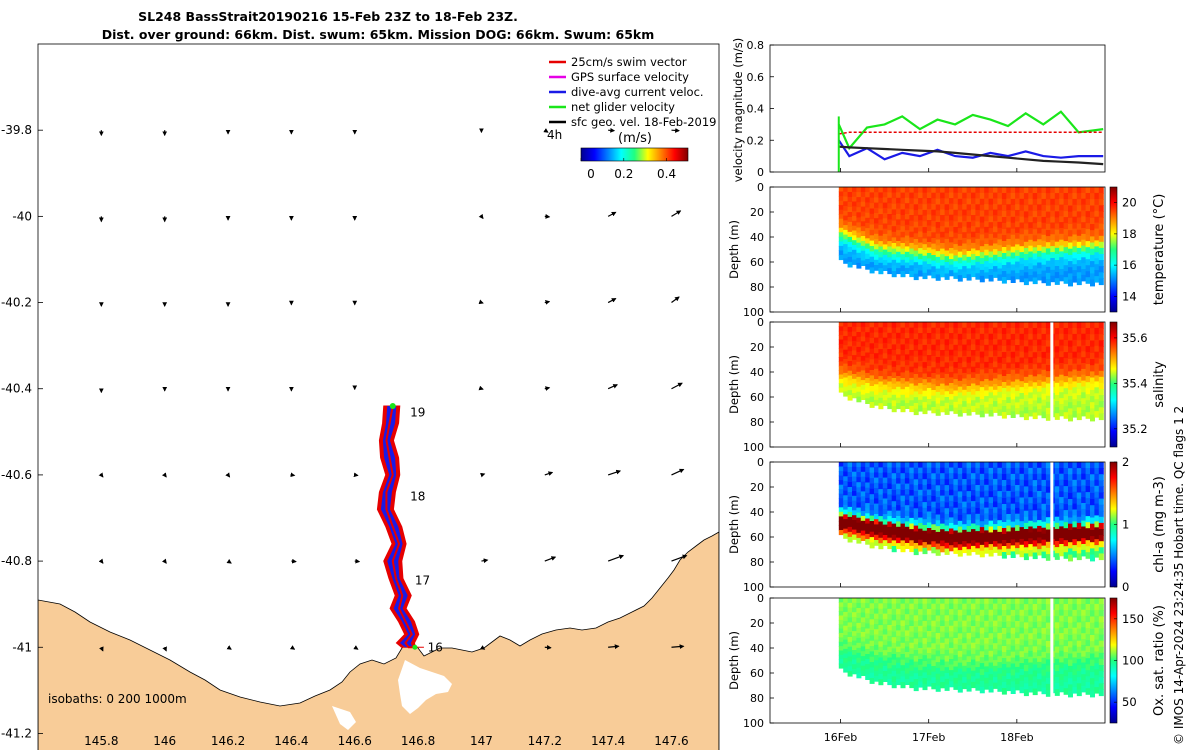 This screenshot has height=750, width=1200. What do you see at coordinates (757, 287) in the screenshot?
I see `section-y-tick-label: 80` at bounding box center [757, 287].